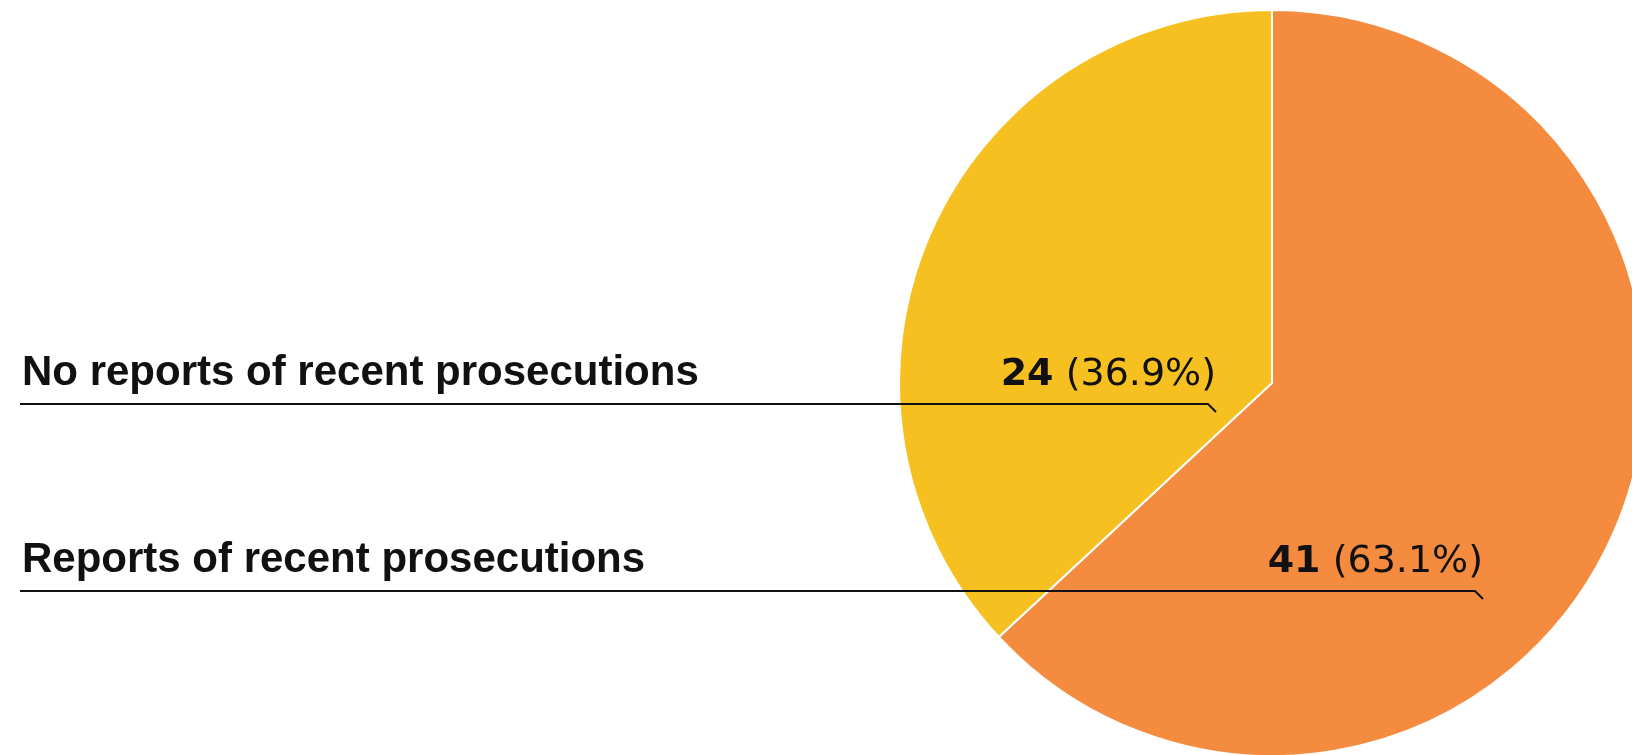  Describe the element at coordinates (360, 370) in the screenshot. I see `slice-label: No reports of recent prosecutions` at that location.